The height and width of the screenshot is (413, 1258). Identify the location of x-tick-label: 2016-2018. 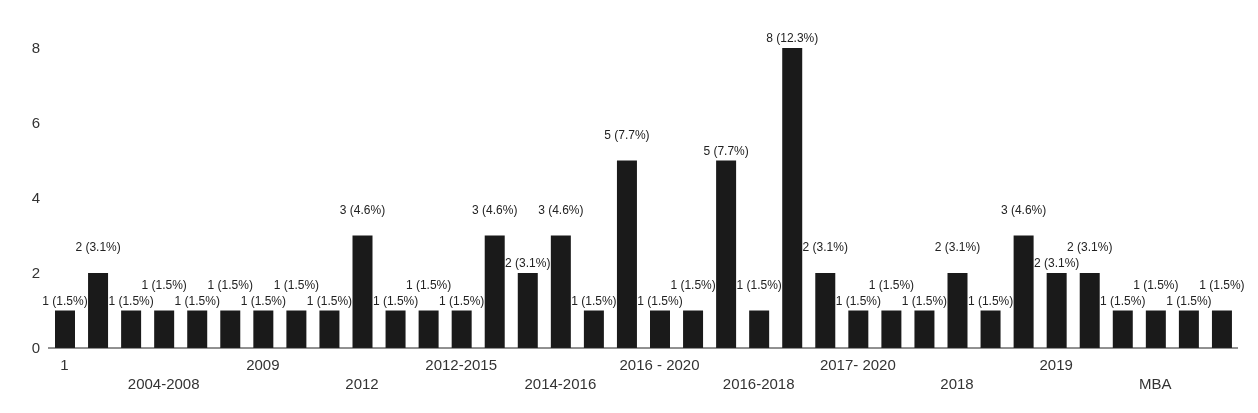
(758, 383).